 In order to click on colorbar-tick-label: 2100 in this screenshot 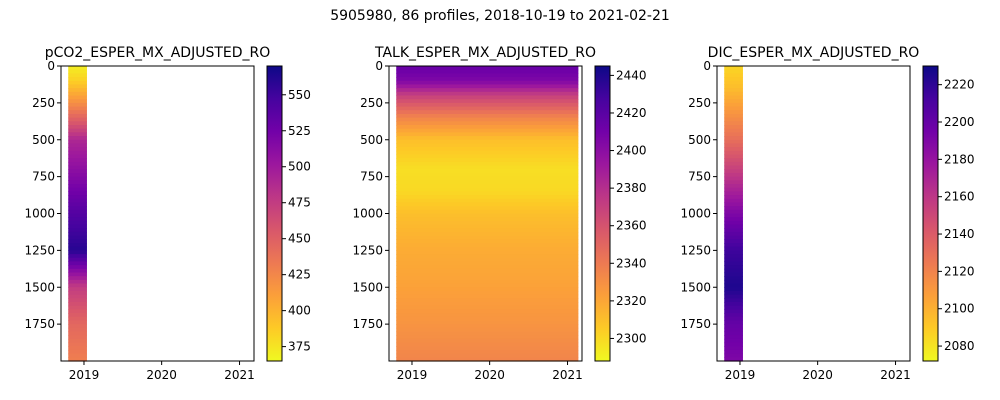, I will do `click(959, 309)`.